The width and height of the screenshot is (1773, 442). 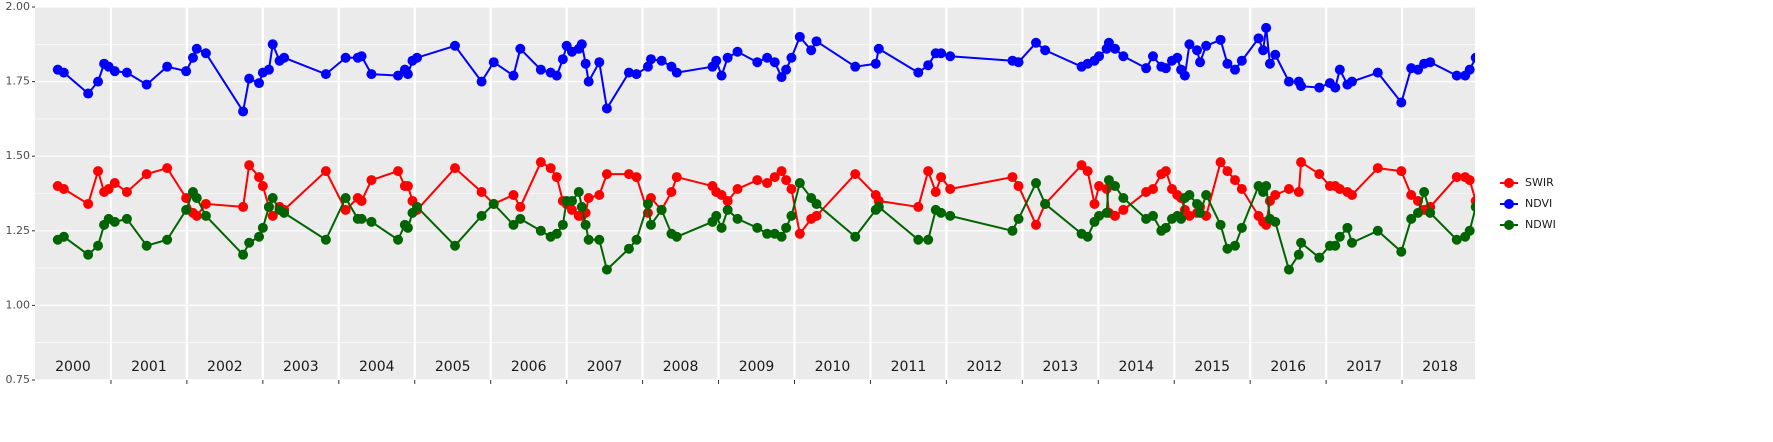 What do you see at coordinates (453, 367) in the screenshot?
I see `year-label: 2005` at bounding box center [453, 367].